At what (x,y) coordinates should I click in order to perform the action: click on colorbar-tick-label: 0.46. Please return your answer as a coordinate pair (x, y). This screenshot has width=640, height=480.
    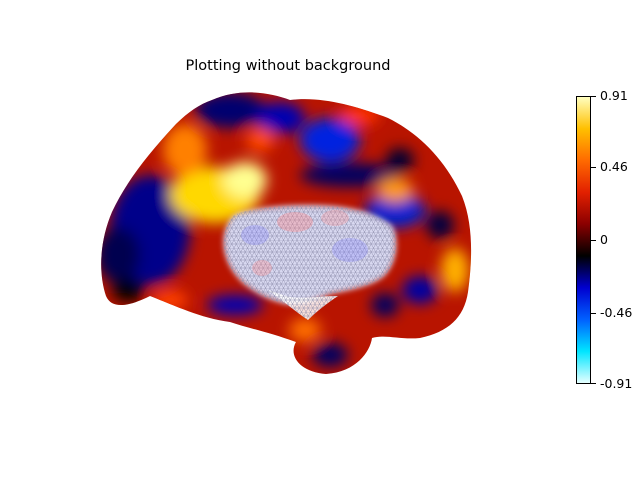
    Looking at the image, I should click on (614, 167).